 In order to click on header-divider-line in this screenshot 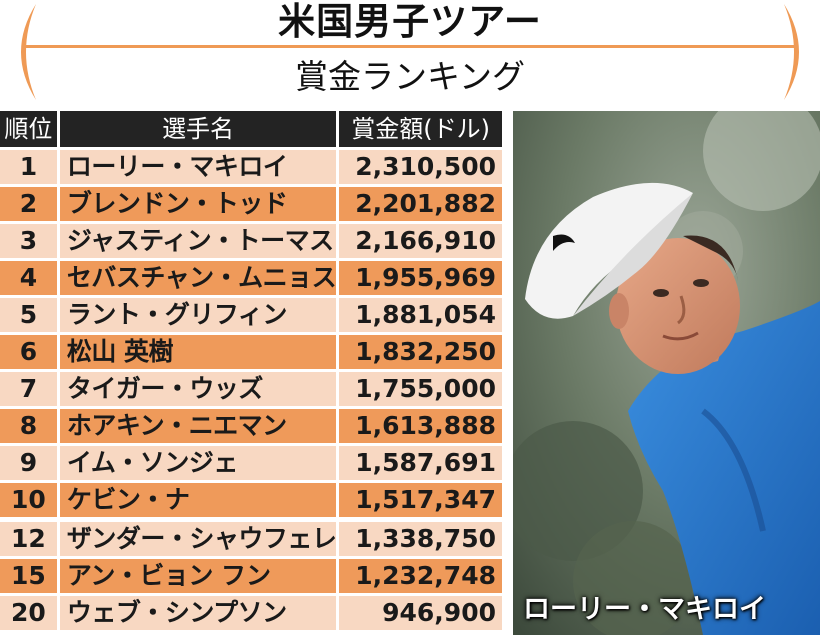, I will do `click(410, 46)`.